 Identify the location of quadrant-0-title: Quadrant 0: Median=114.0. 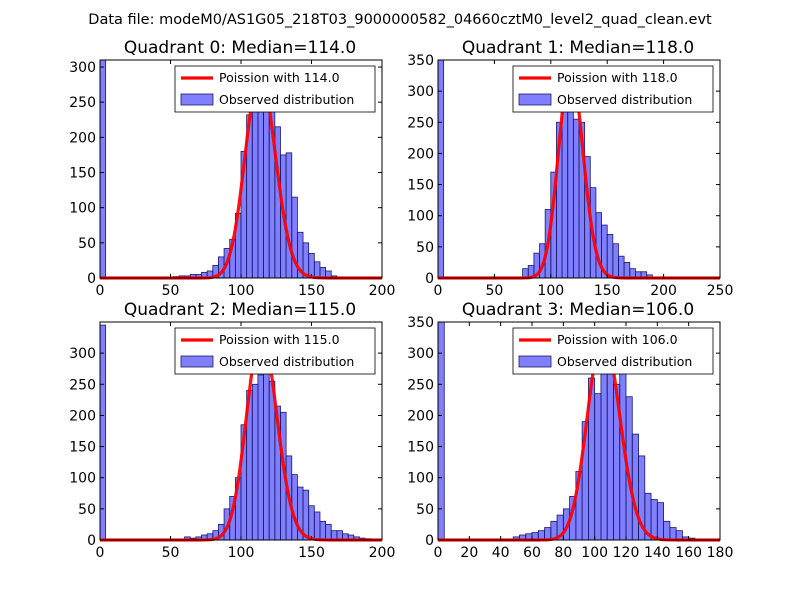
(240, 48).